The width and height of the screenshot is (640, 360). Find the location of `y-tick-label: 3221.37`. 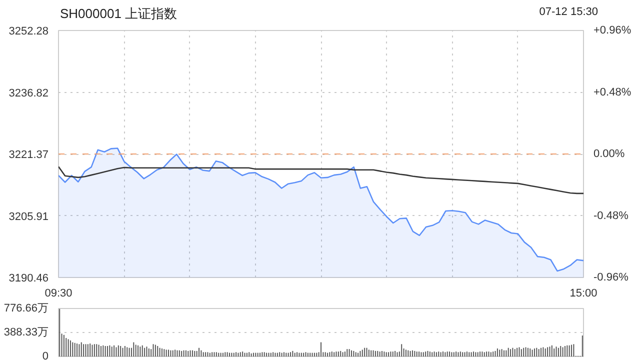

y-tick-label: 3221.37 is located at coordinates (28, 155).